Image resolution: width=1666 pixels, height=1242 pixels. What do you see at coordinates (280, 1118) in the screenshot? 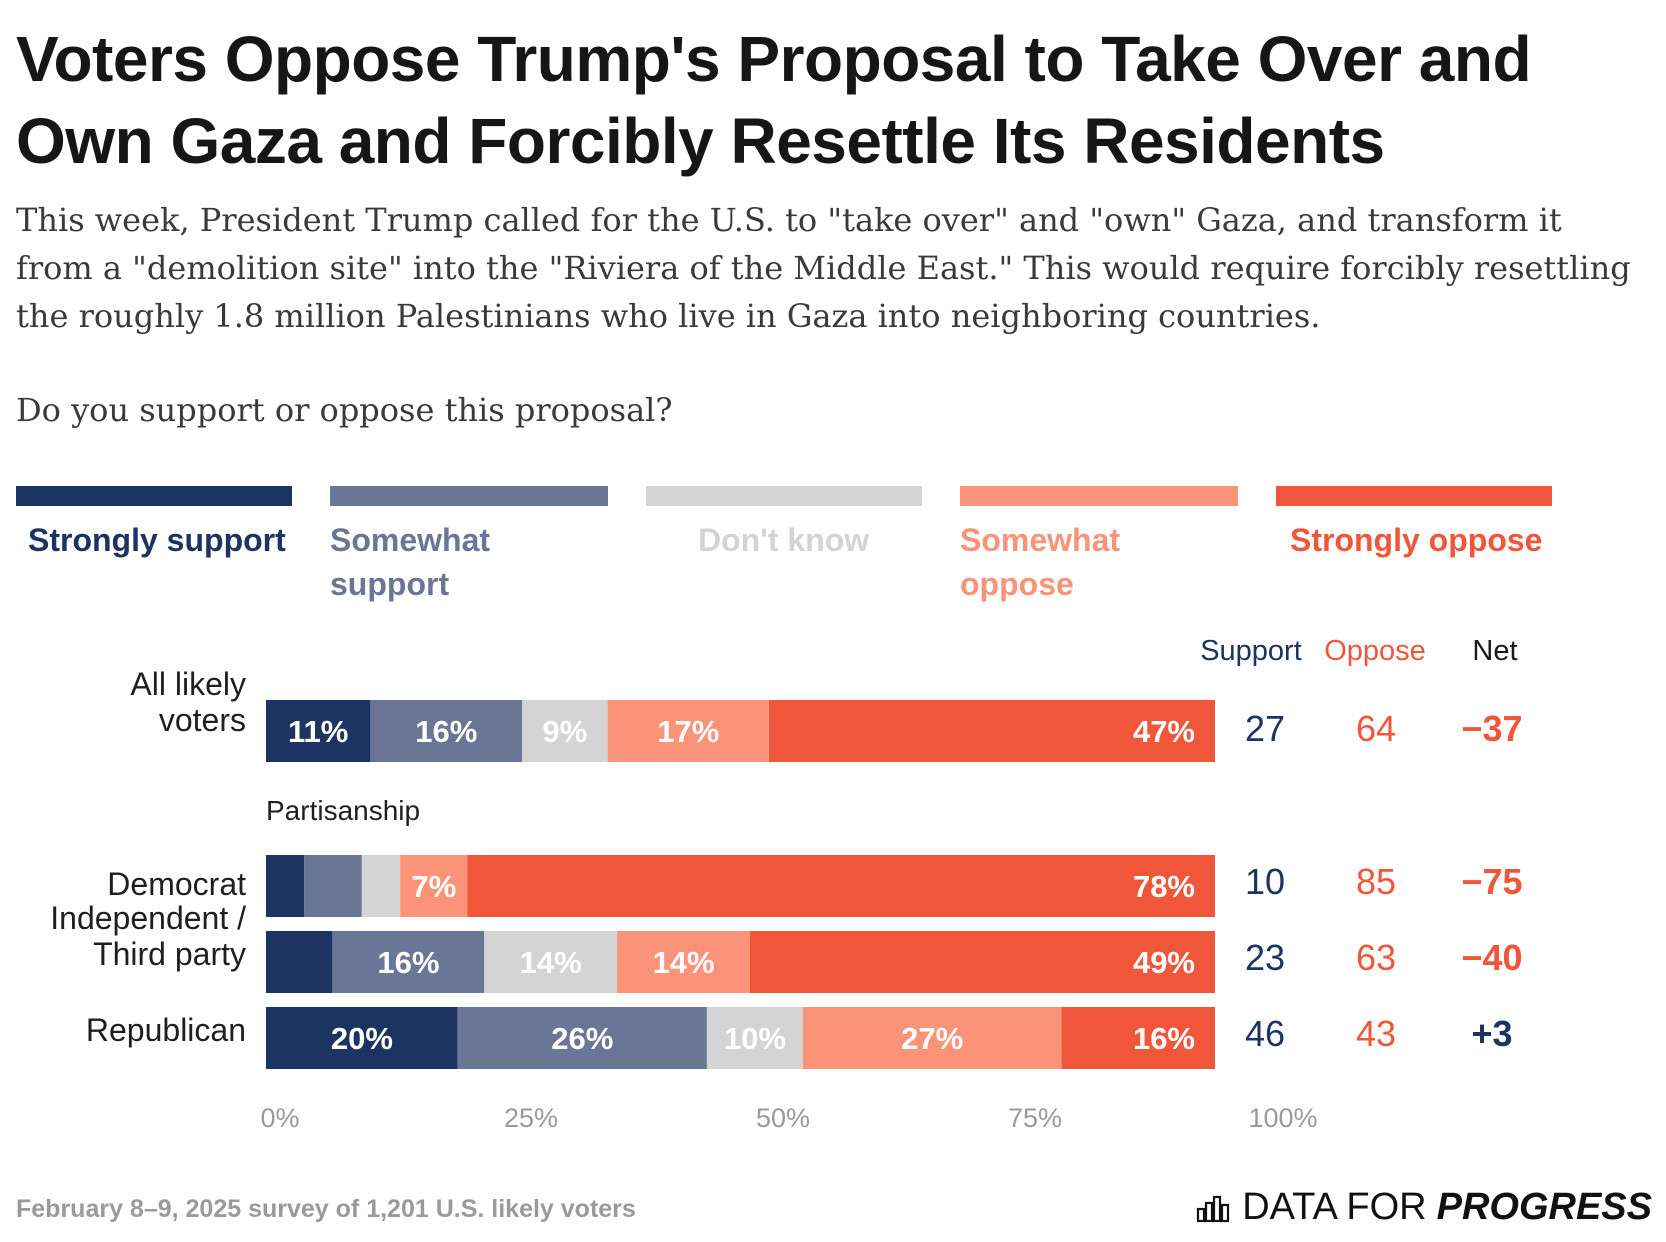
I see `x-tick-label: 0%` at bounding box center [280, 1118].